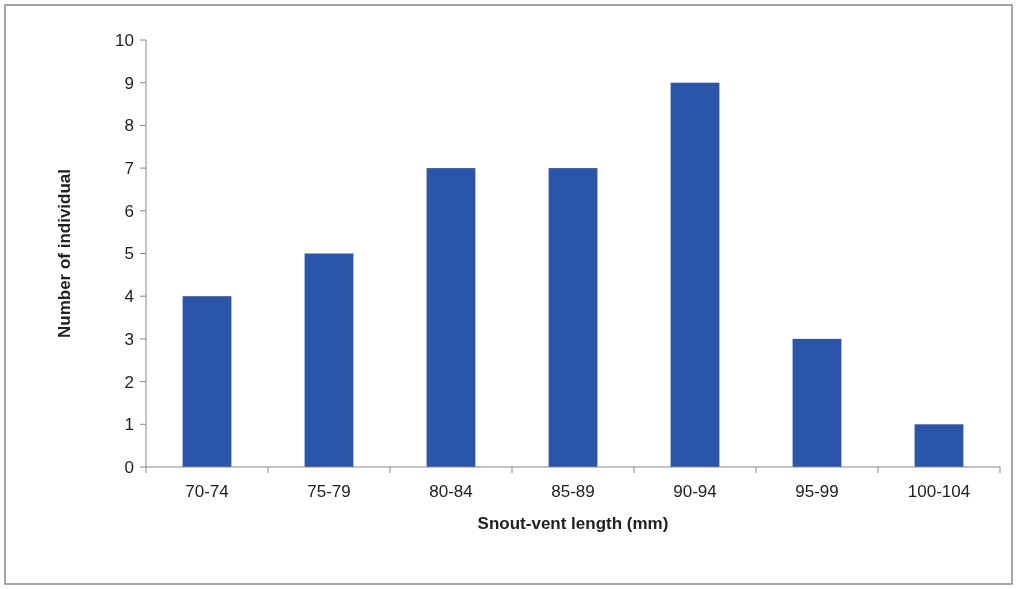 Image resolution: width=1017 pixels, height=589 pixels. What do you see at coordinates (939, 491) in the screenshot?
I see `x-tick-label: 100-104` at bounding box center [939, 491].